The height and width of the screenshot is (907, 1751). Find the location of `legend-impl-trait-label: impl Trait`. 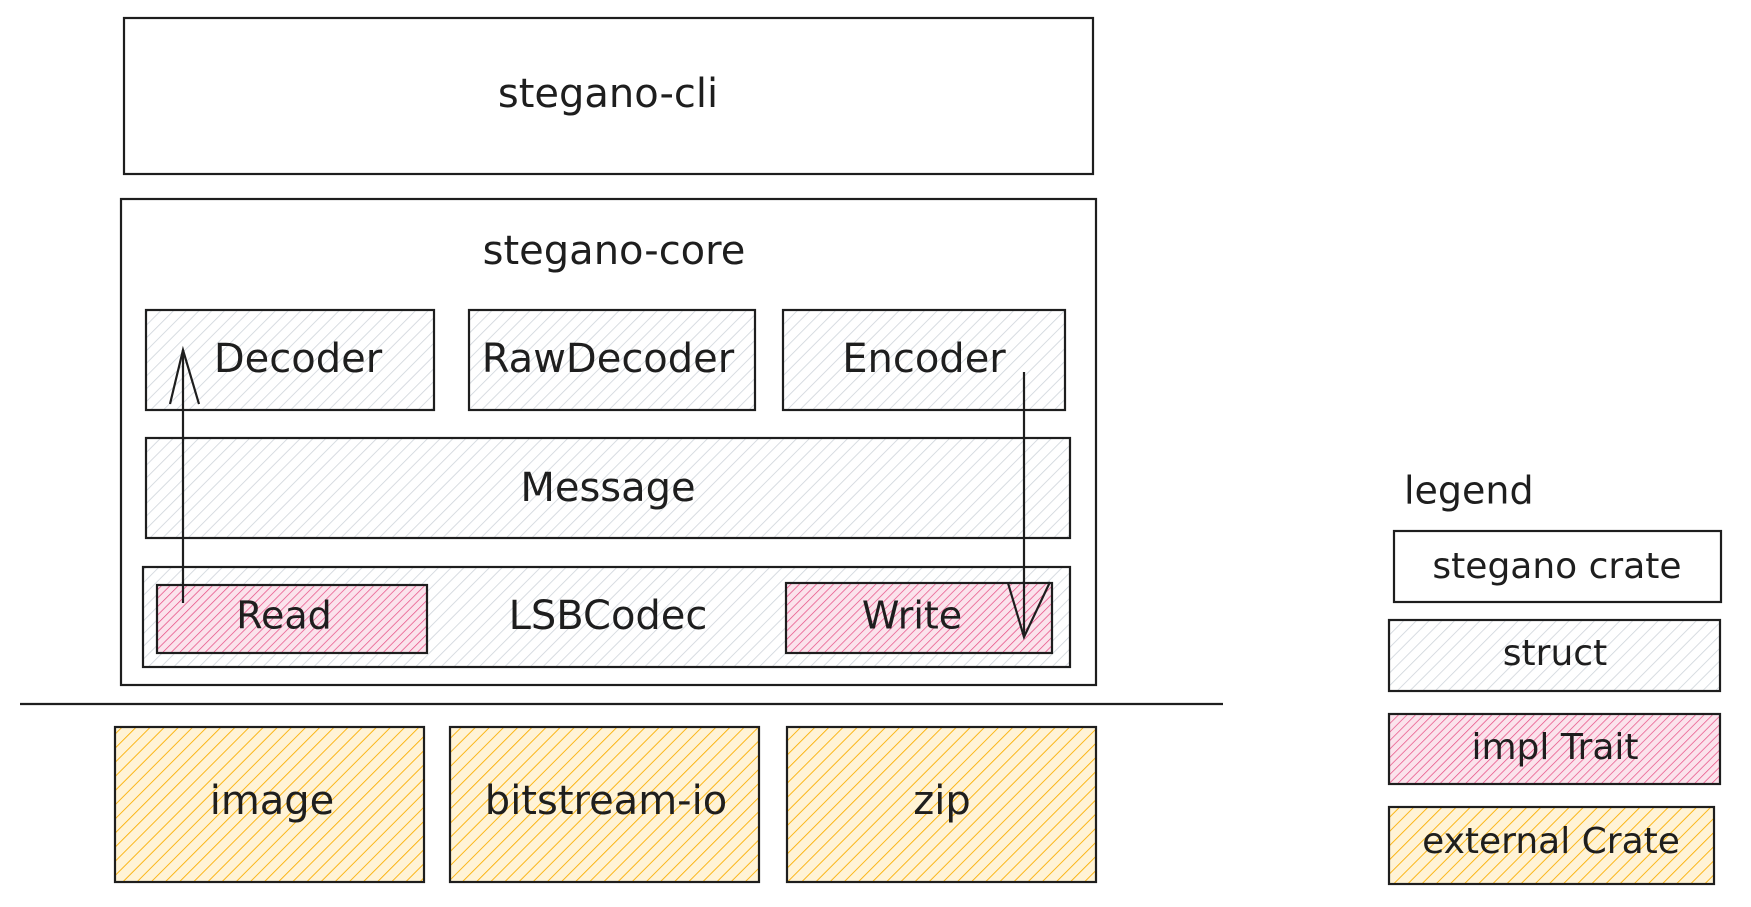

legend-impl-trait-label: impl Trait is located at coordinates (1554, 747).